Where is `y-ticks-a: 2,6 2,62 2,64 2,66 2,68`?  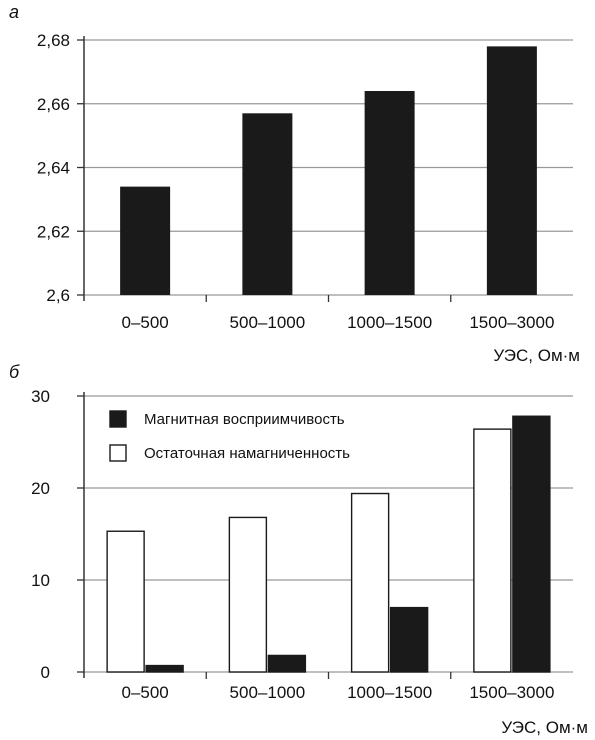
y-ticks-a: 2,6 2,62 2,64 2,66 2,68 is located at coordinates (53, 168).